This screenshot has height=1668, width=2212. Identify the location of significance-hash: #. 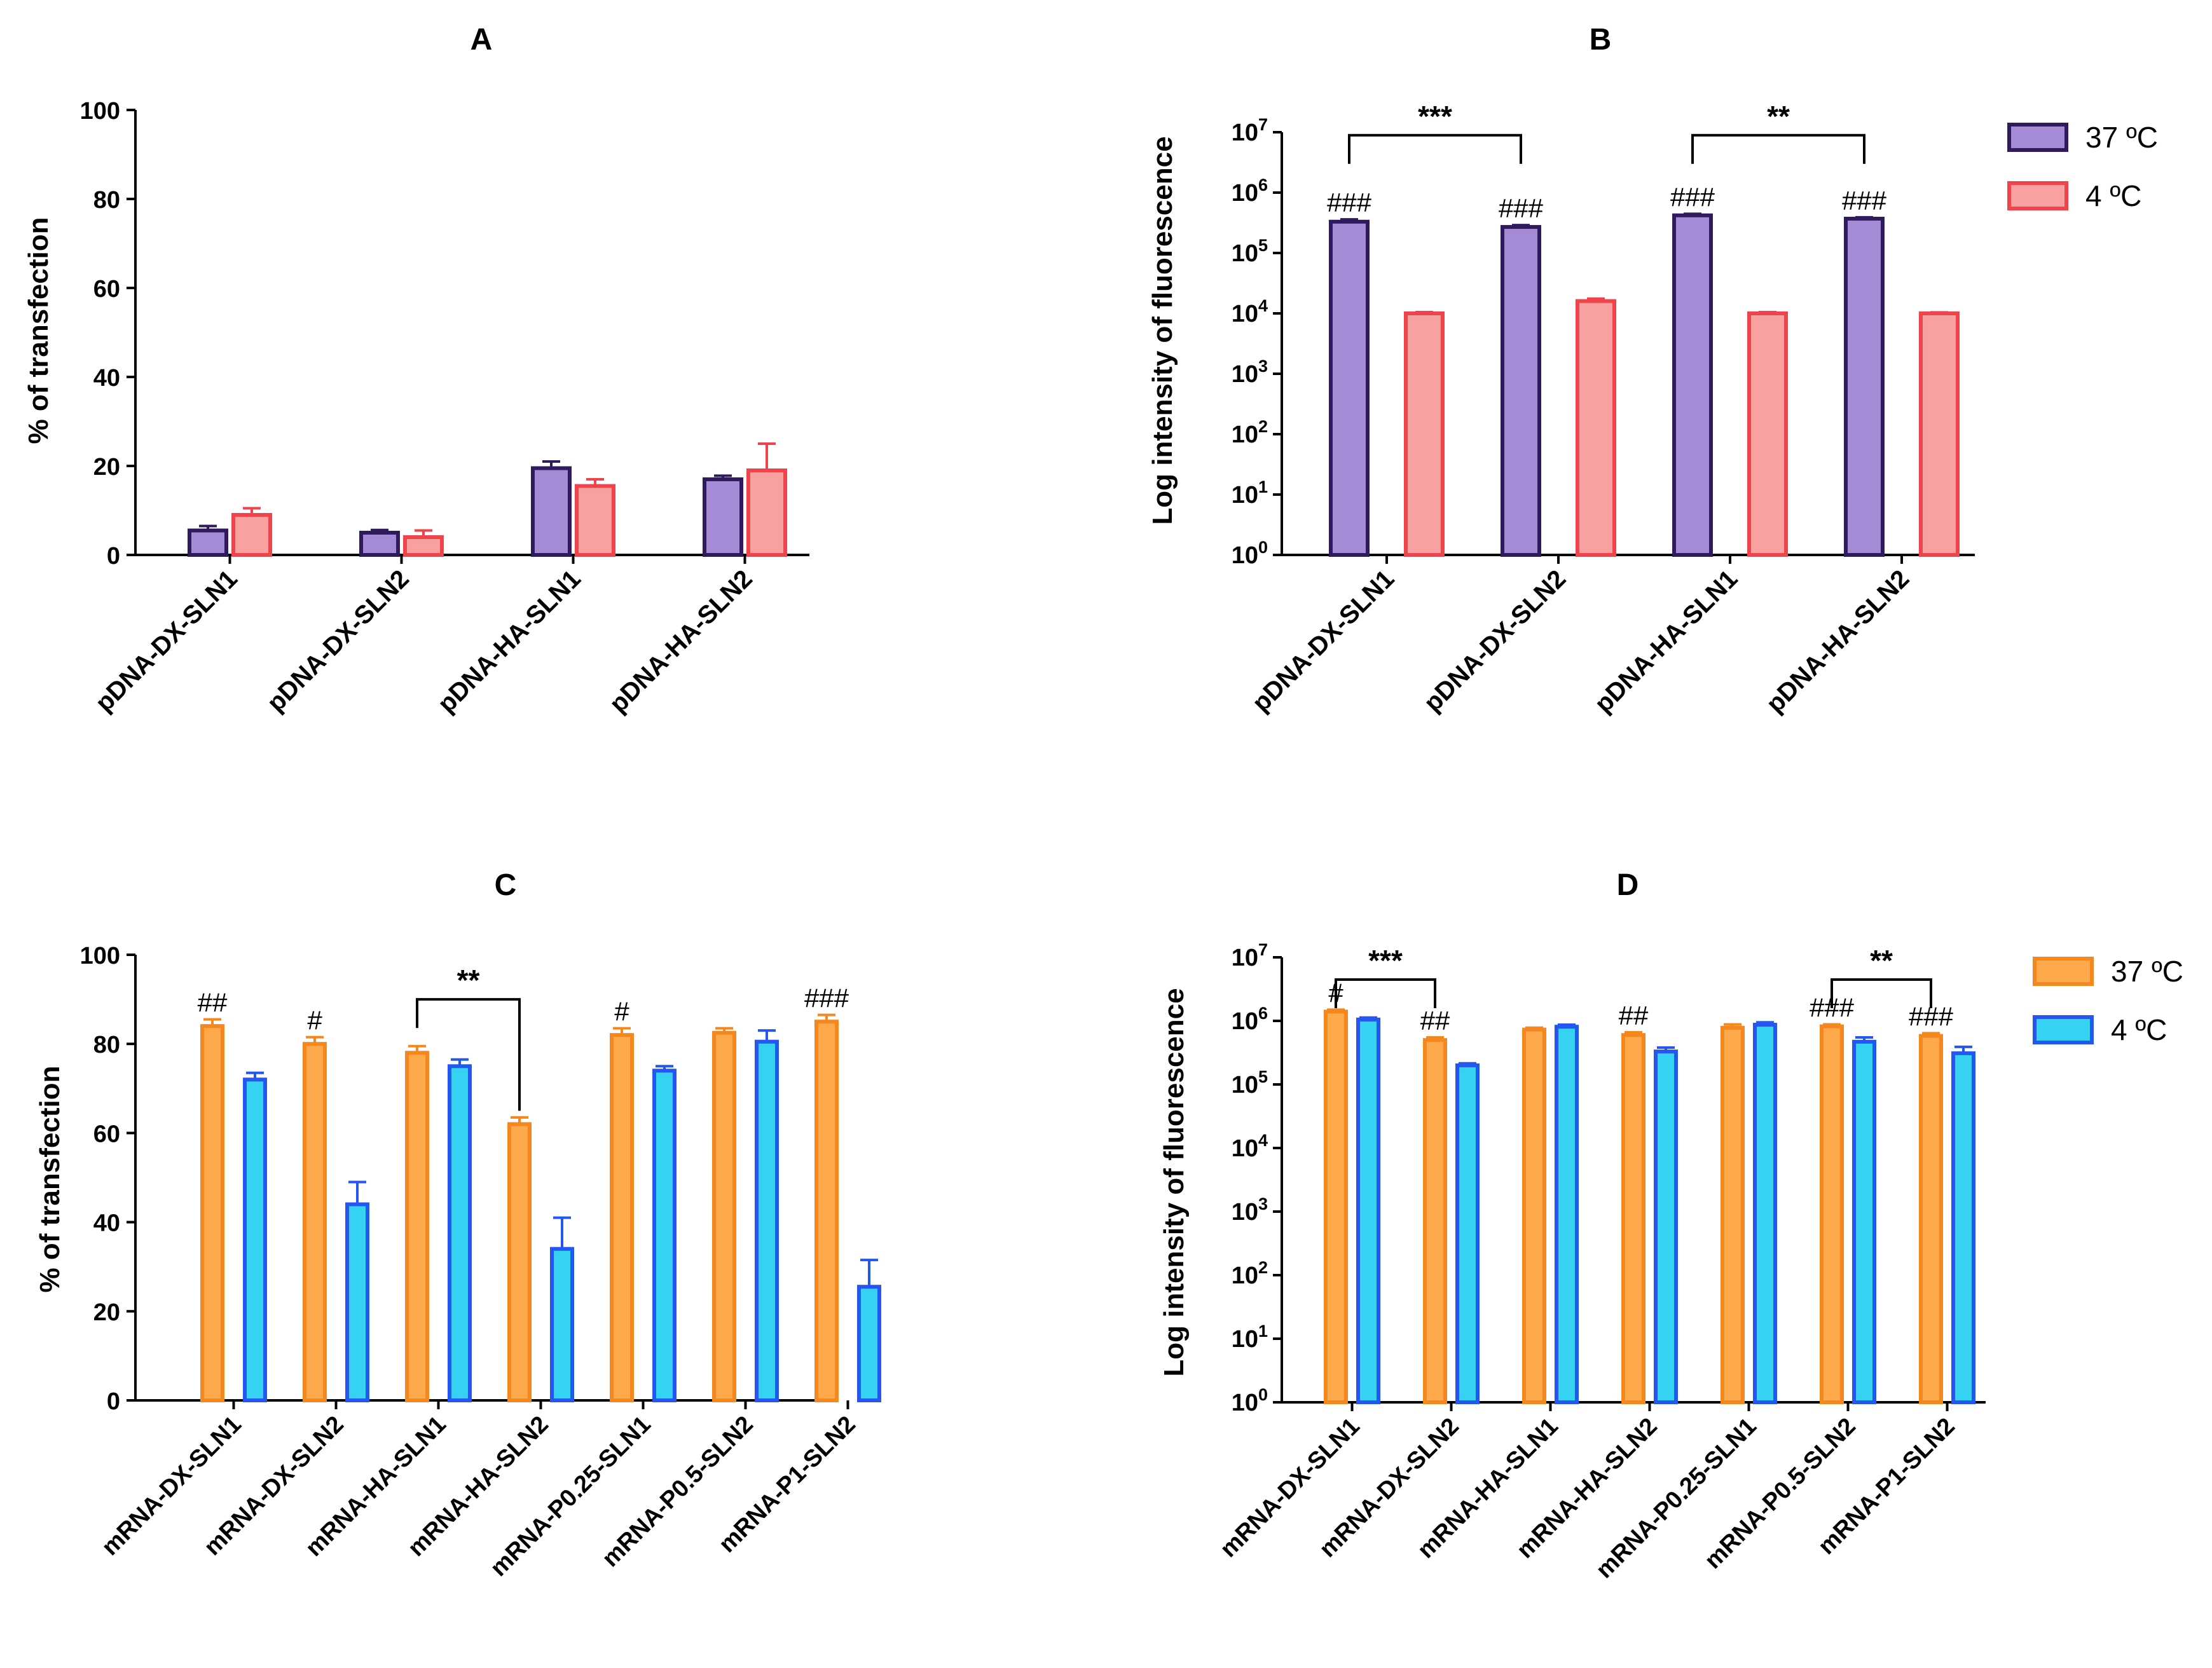
(314, 1021).